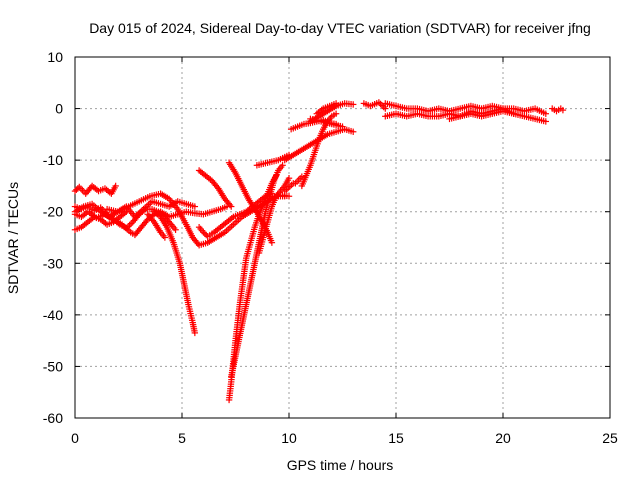  I want to click on x-tick-label: 15, so click(396, 438).